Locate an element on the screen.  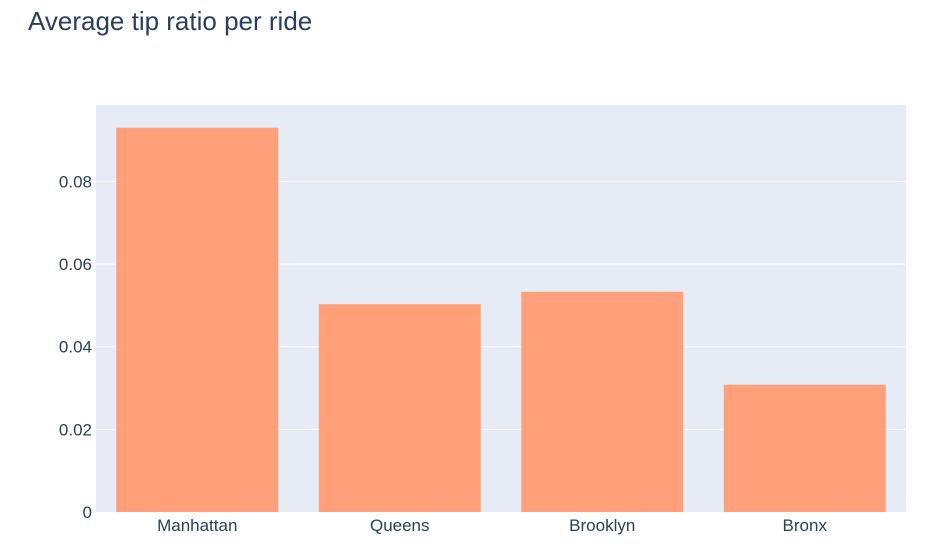
x-tick-label: Queens is located at coordinates (400, 525).